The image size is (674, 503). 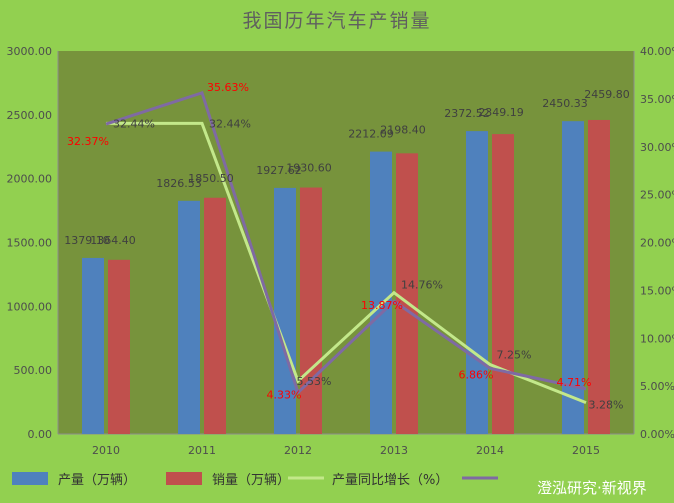 I want to click on y-left-tick-label: 2500.00, so click(x=30, y=115).